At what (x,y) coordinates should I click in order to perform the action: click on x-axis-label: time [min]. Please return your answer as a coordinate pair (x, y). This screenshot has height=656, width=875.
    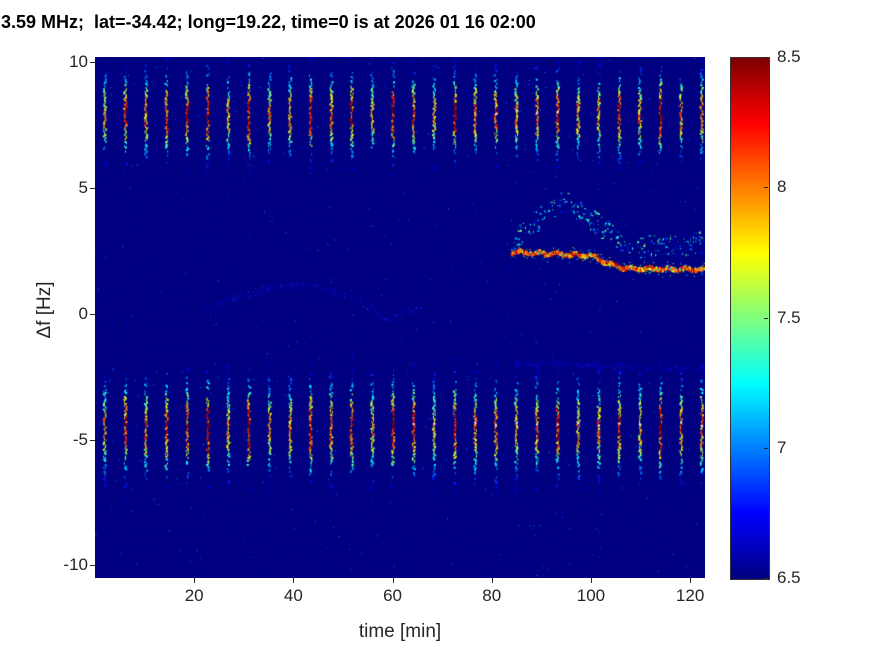
    Looking at the image, I should click on (400, 631).